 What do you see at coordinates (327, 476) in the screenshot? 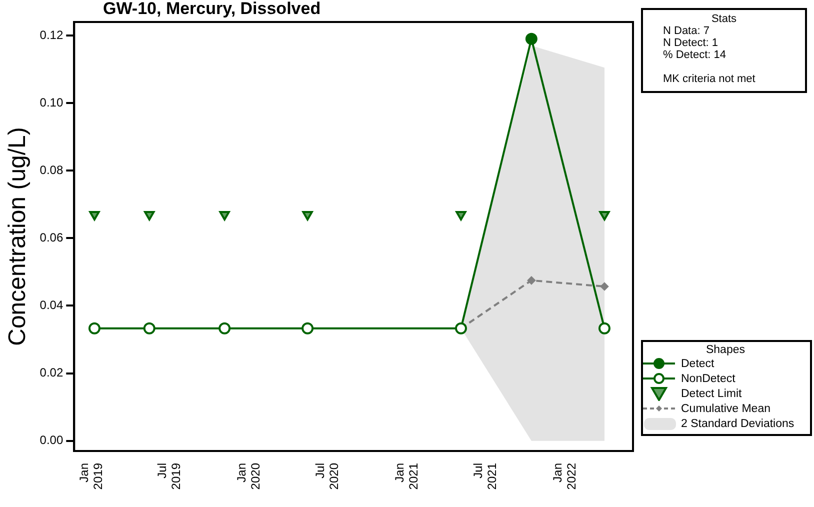
I see `x-tick-label: Jul 2020` at bounding box center [327, 476].